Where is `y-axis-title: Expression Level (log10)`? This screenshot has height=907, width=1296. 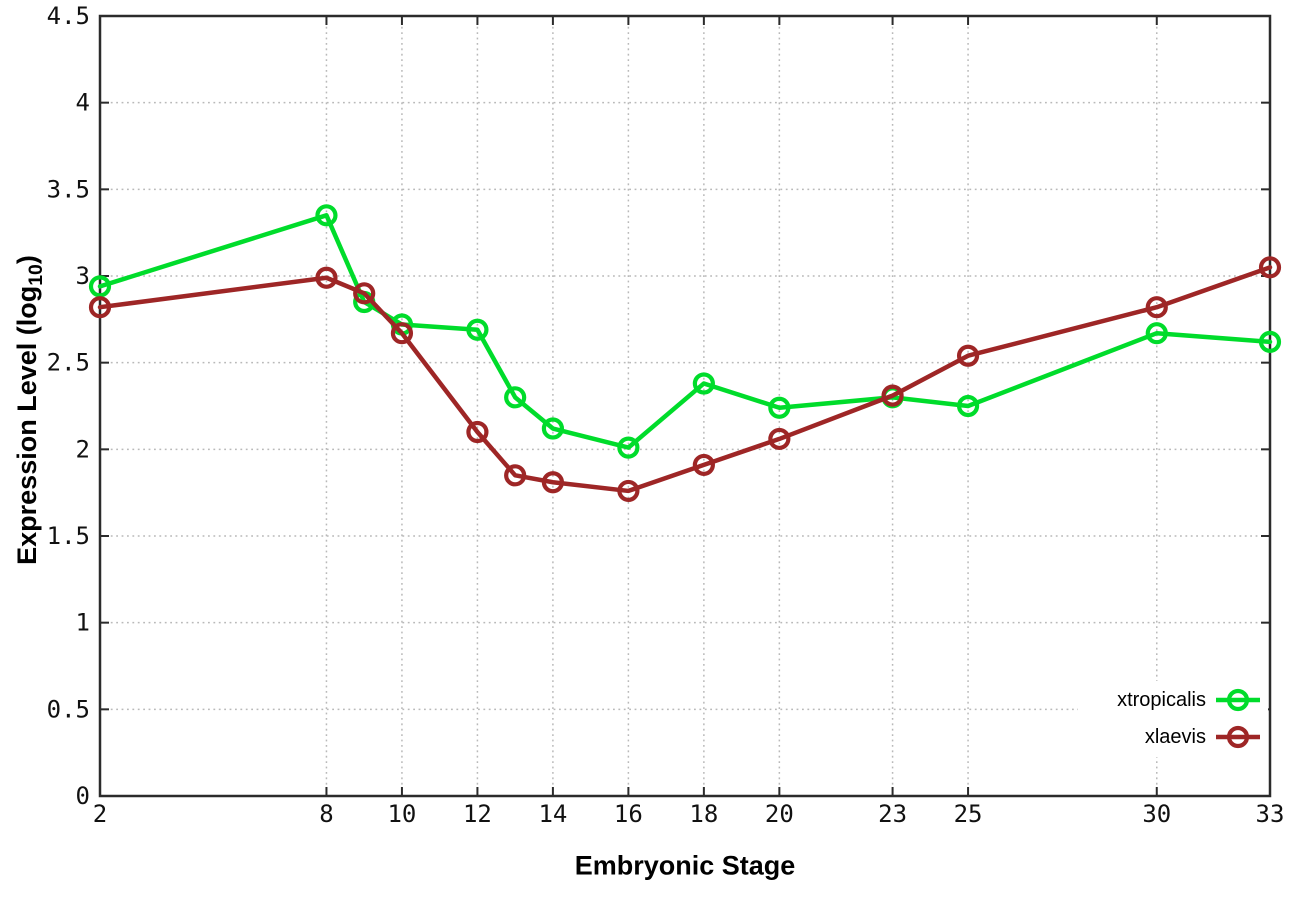
y-axis-title: Expression Level (log10) is located at coordinates (30, 410).